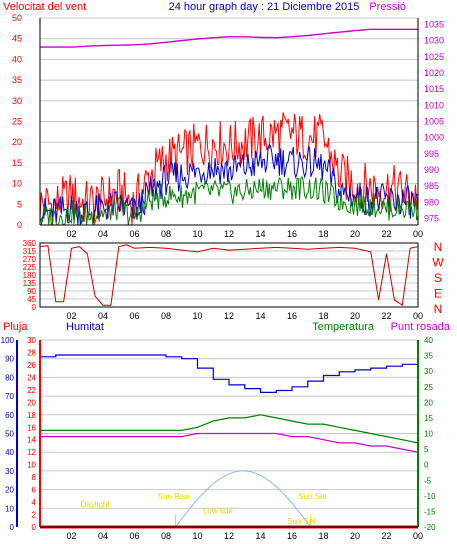 This screenshot has width=457, height=544. Describe the element at coordinates (438, 309) in the screenshot. I see `p2-direction-label: N` at that location.